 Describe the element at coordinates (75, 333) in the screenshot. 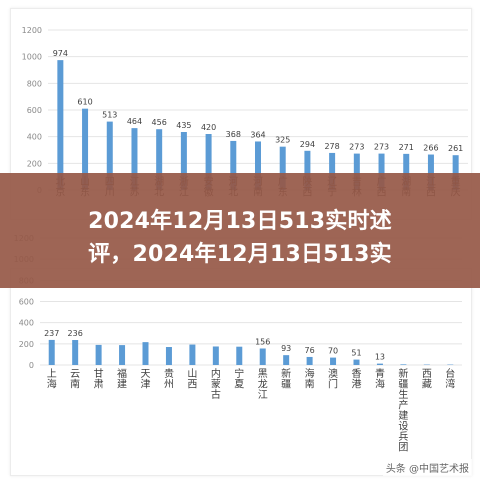

I see `bottom-data-label: 236` at that location.